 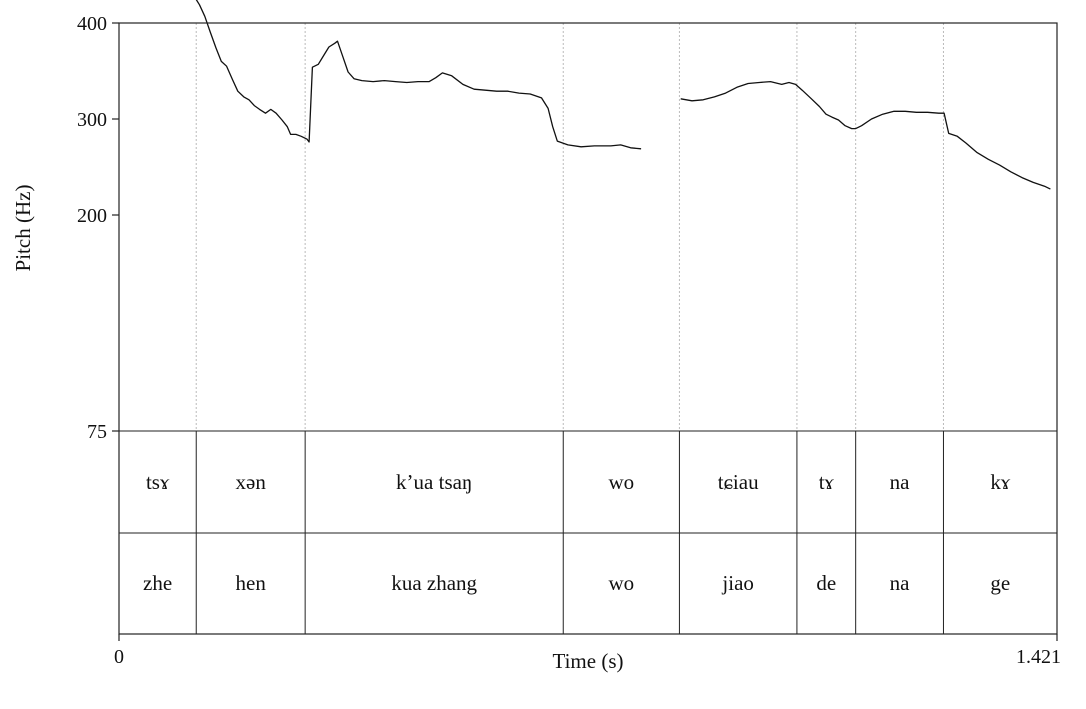 What do you see at coordinates (827, 482) in the screenshot?
I see `tier-1-label: tɤ` at bounding box center [827, 482].